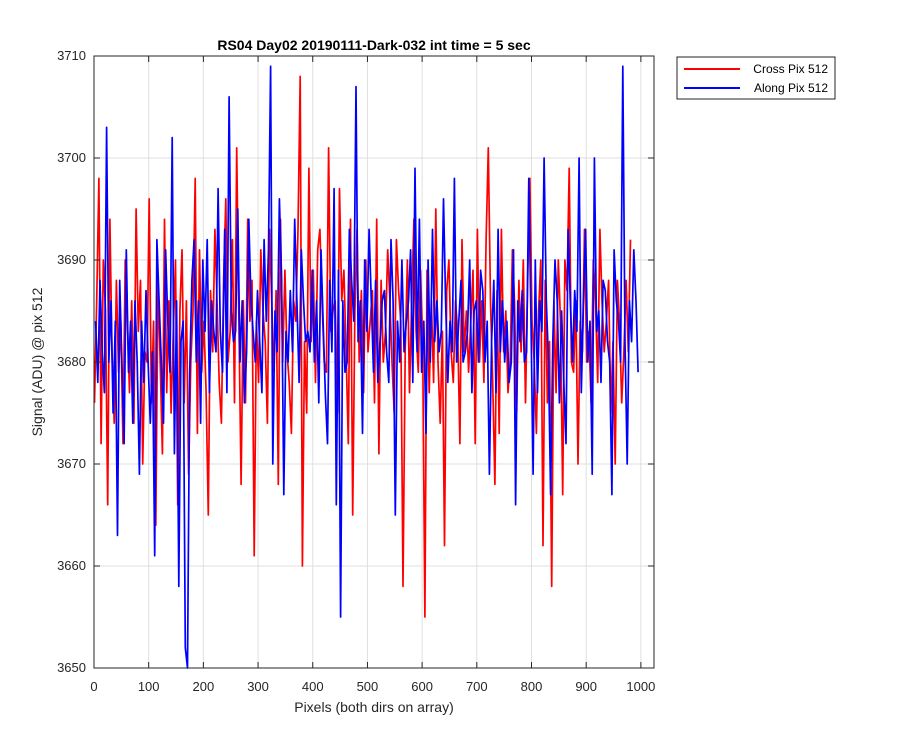  I want to click on x-tick-label: 100, so click(149, 686).